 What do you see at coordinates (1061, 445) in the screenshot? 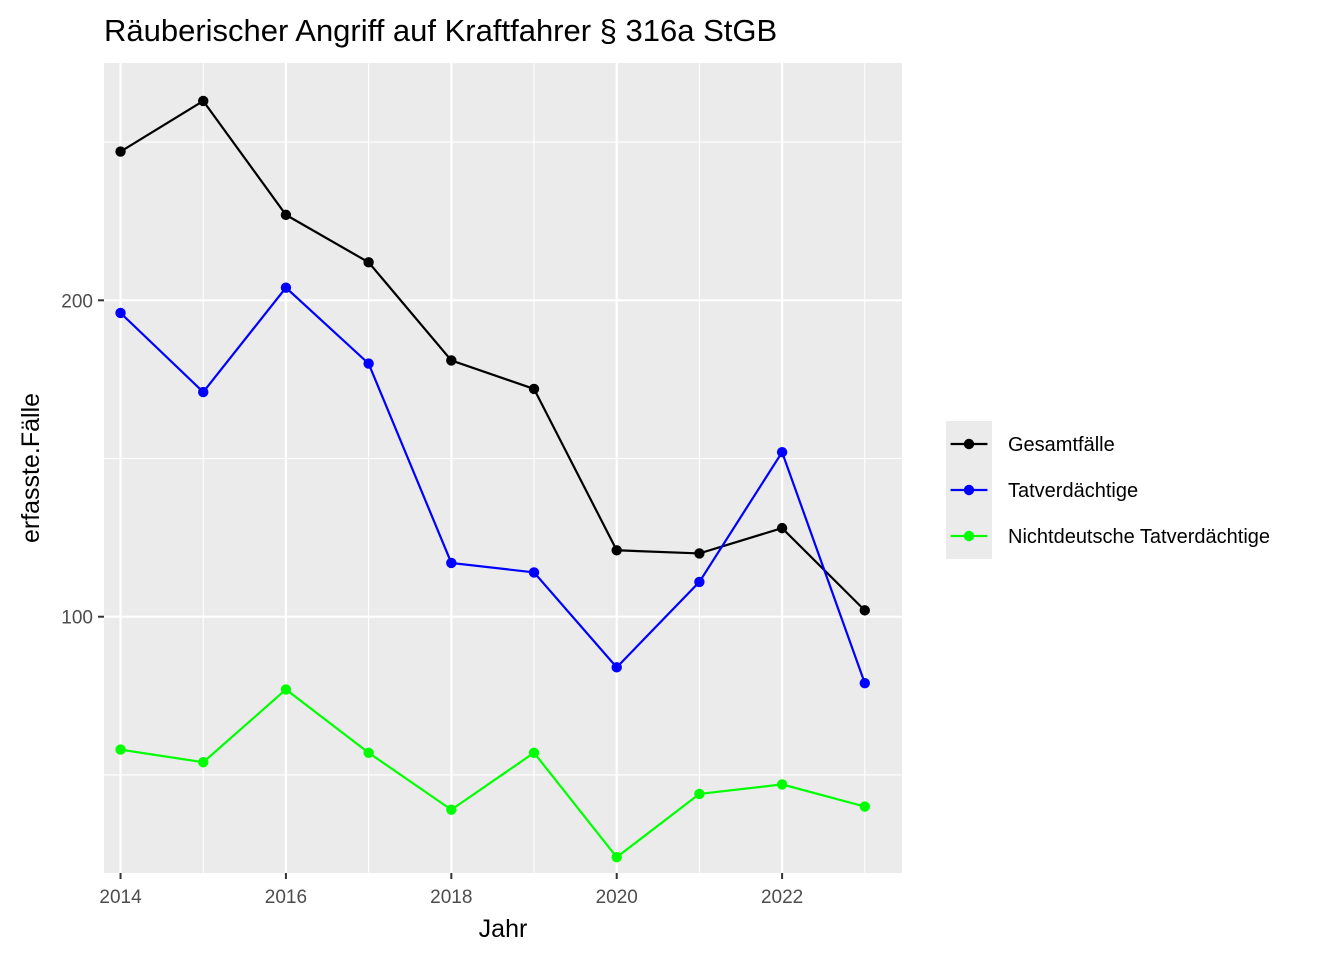
I see `legend-label: Gesamtfälle` at bounding box center [1061, 445].